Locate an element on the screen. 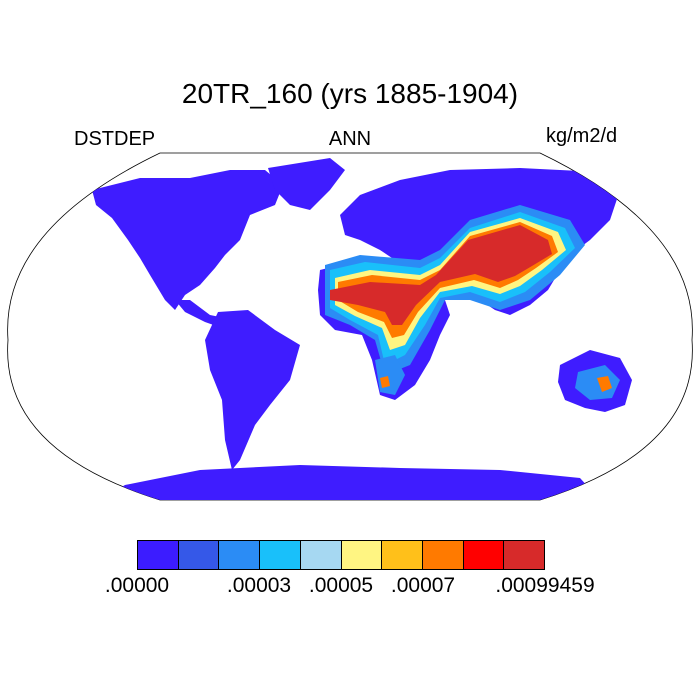 The width and height of the screenshot is (700, 700). season-label: ANN is located at coordinates (350, 139).